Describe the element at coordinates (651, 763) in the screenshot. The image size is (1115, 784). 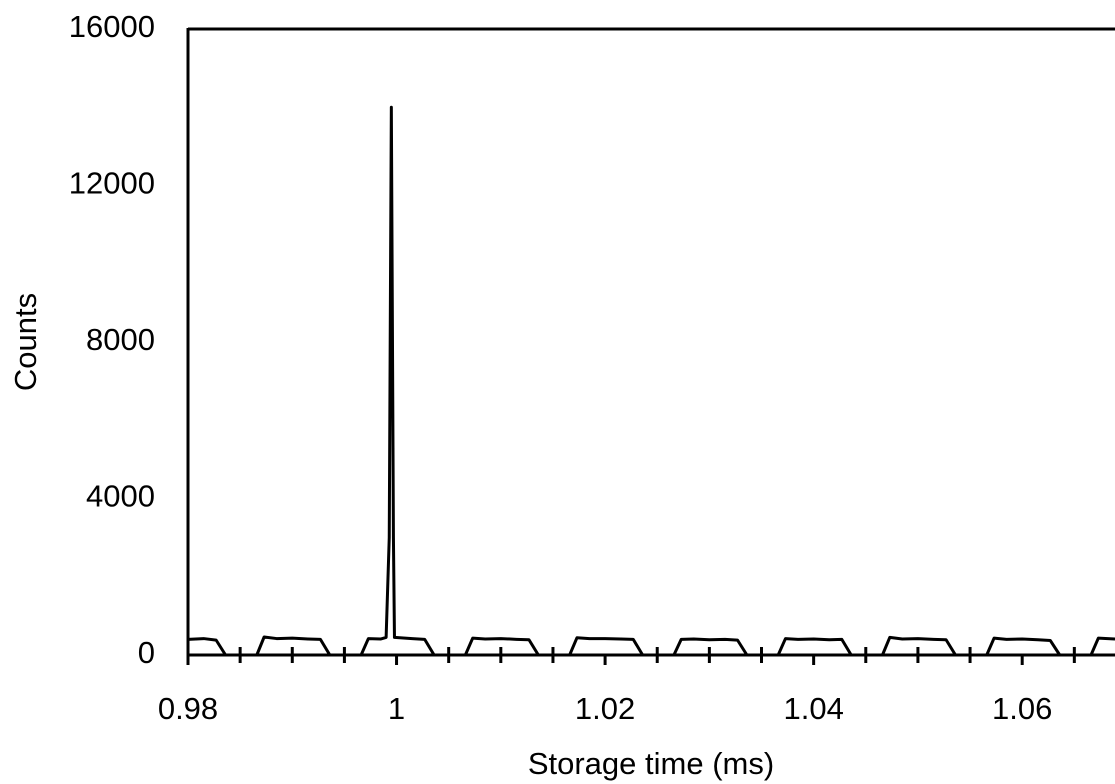
I see `x-axis-title: Storage time (ms)` at that location.